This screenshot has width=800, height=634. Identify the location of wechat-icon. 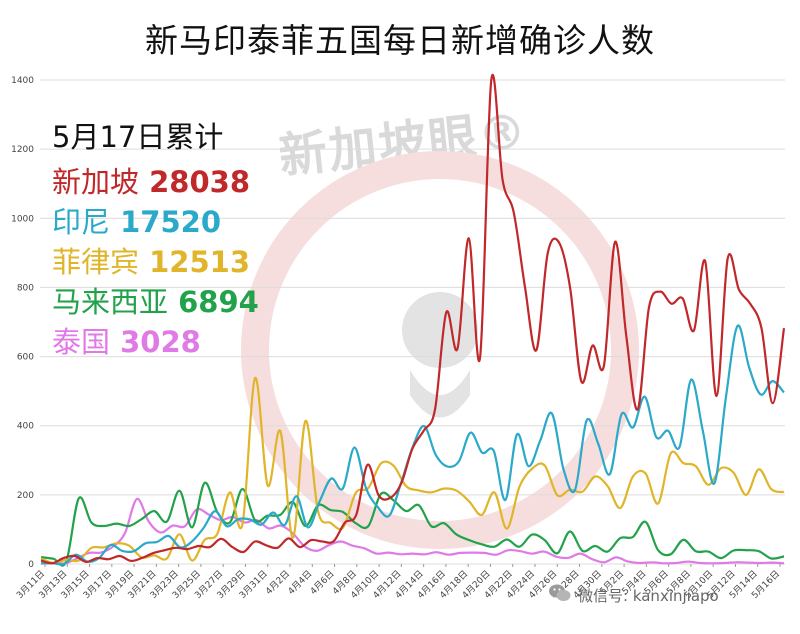
(560, 592).